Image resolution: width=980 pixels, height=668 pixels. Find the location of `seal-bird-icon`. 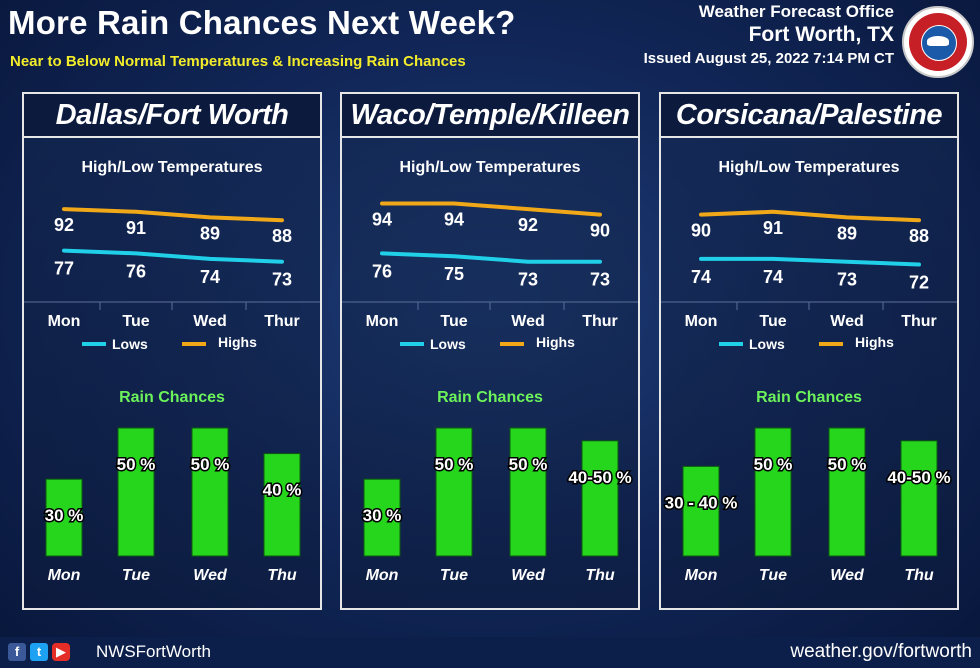

seal-bird-icon is located at coordinates (938, 41).